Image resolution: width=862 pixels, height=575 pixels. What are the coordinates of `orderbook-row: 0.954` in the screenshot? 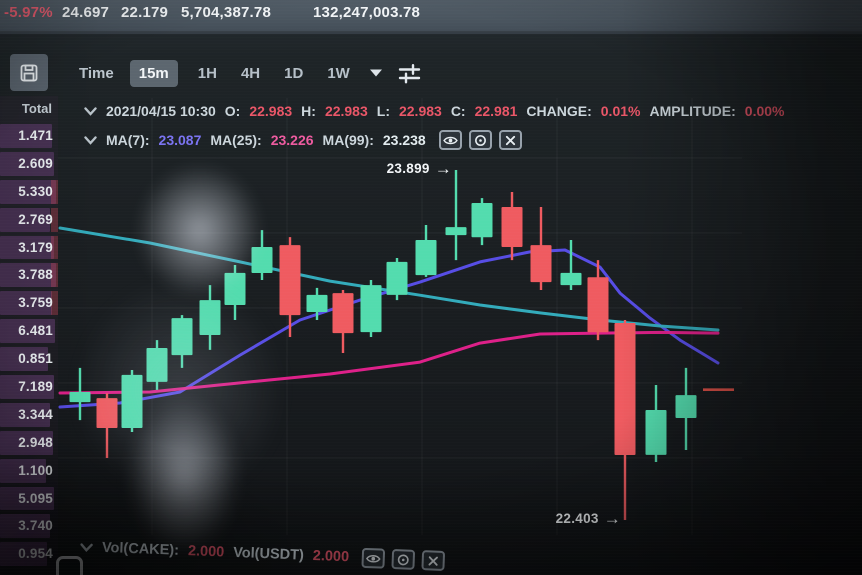 It's located at (29, 554).